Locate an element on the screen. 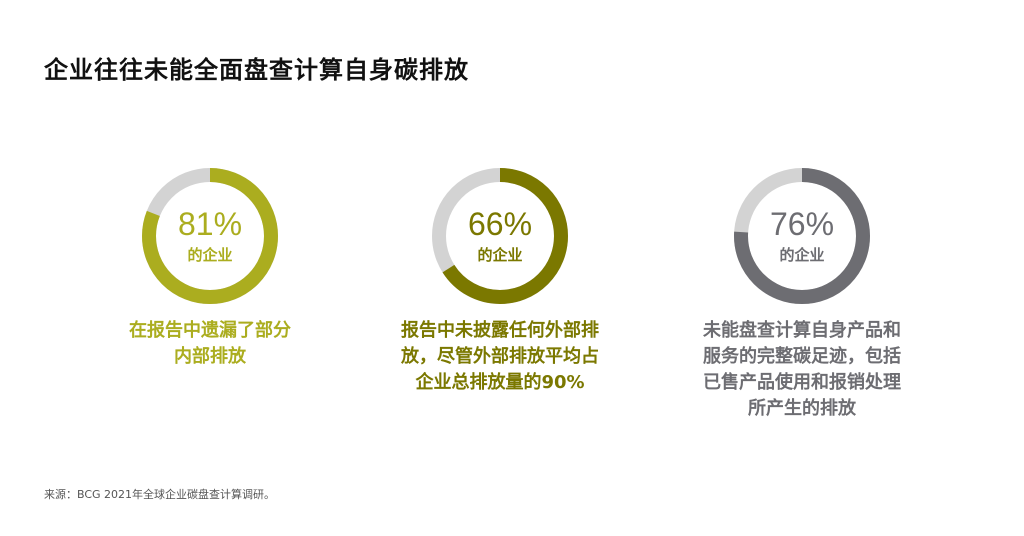 The image size is (1024, 536). percent-label: 76% is located at coordinates (802, 224).